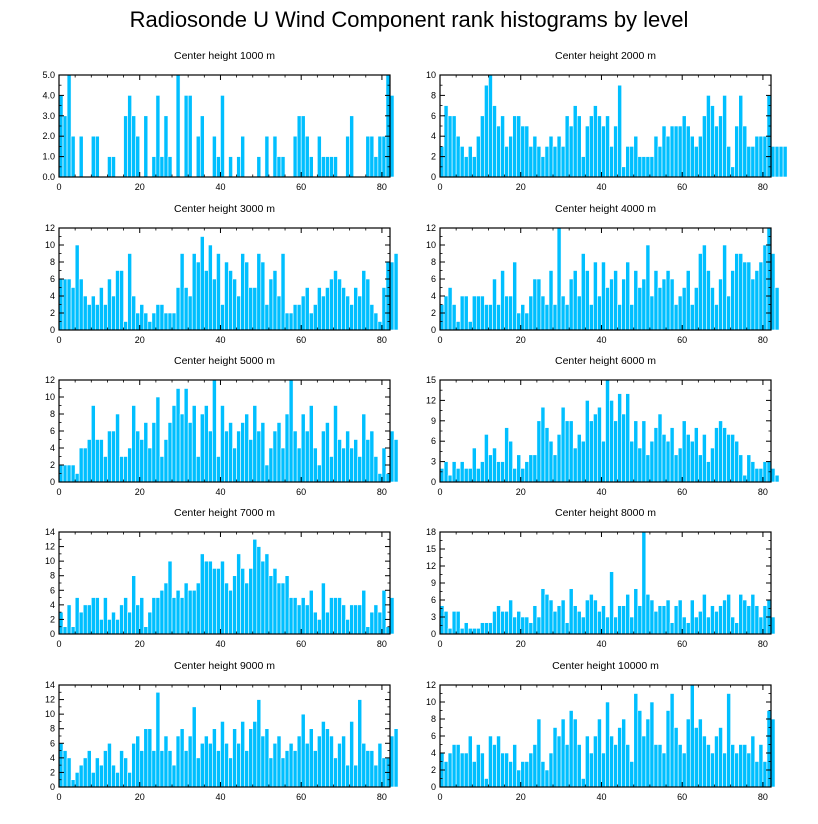 The height and width of the screenshot is (824, 818). Describe the element at coordinates (433, 482) in the screenshot. I see `y-tick-label: 0` at that location.